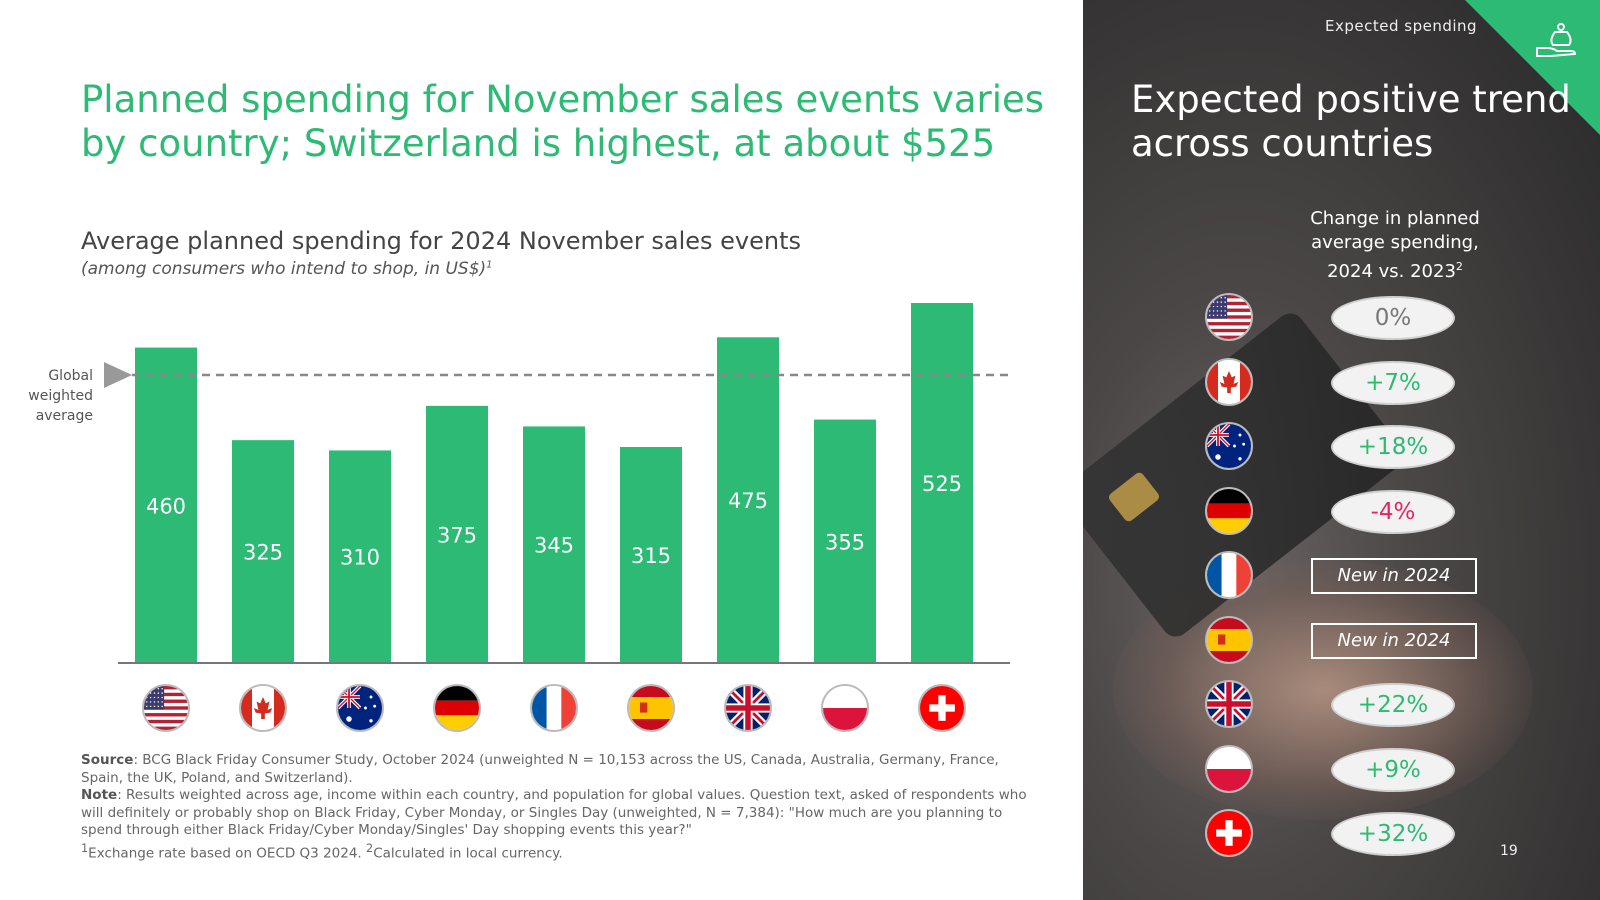  I want to click on global-average-label: Global weighted average, so click(60, 396).